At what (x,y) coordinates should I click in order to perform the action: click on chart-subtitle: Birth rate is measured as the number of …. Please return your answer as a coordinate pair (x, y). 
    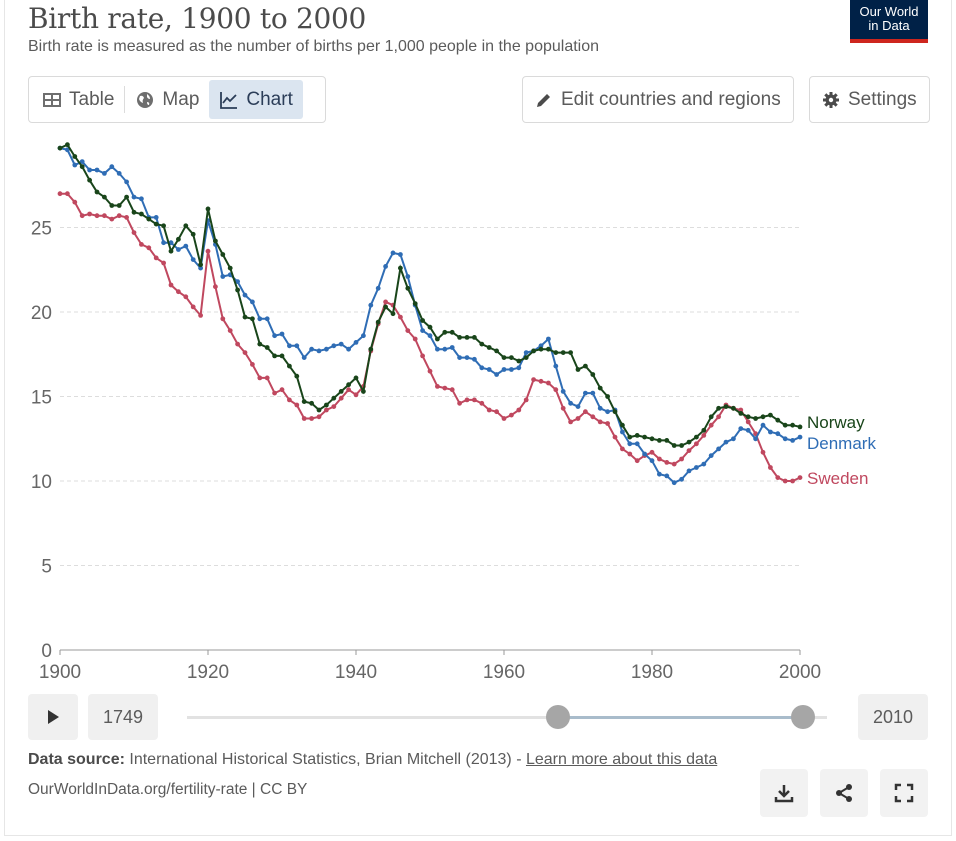
    Looking at the image, I should click on (314, 46).